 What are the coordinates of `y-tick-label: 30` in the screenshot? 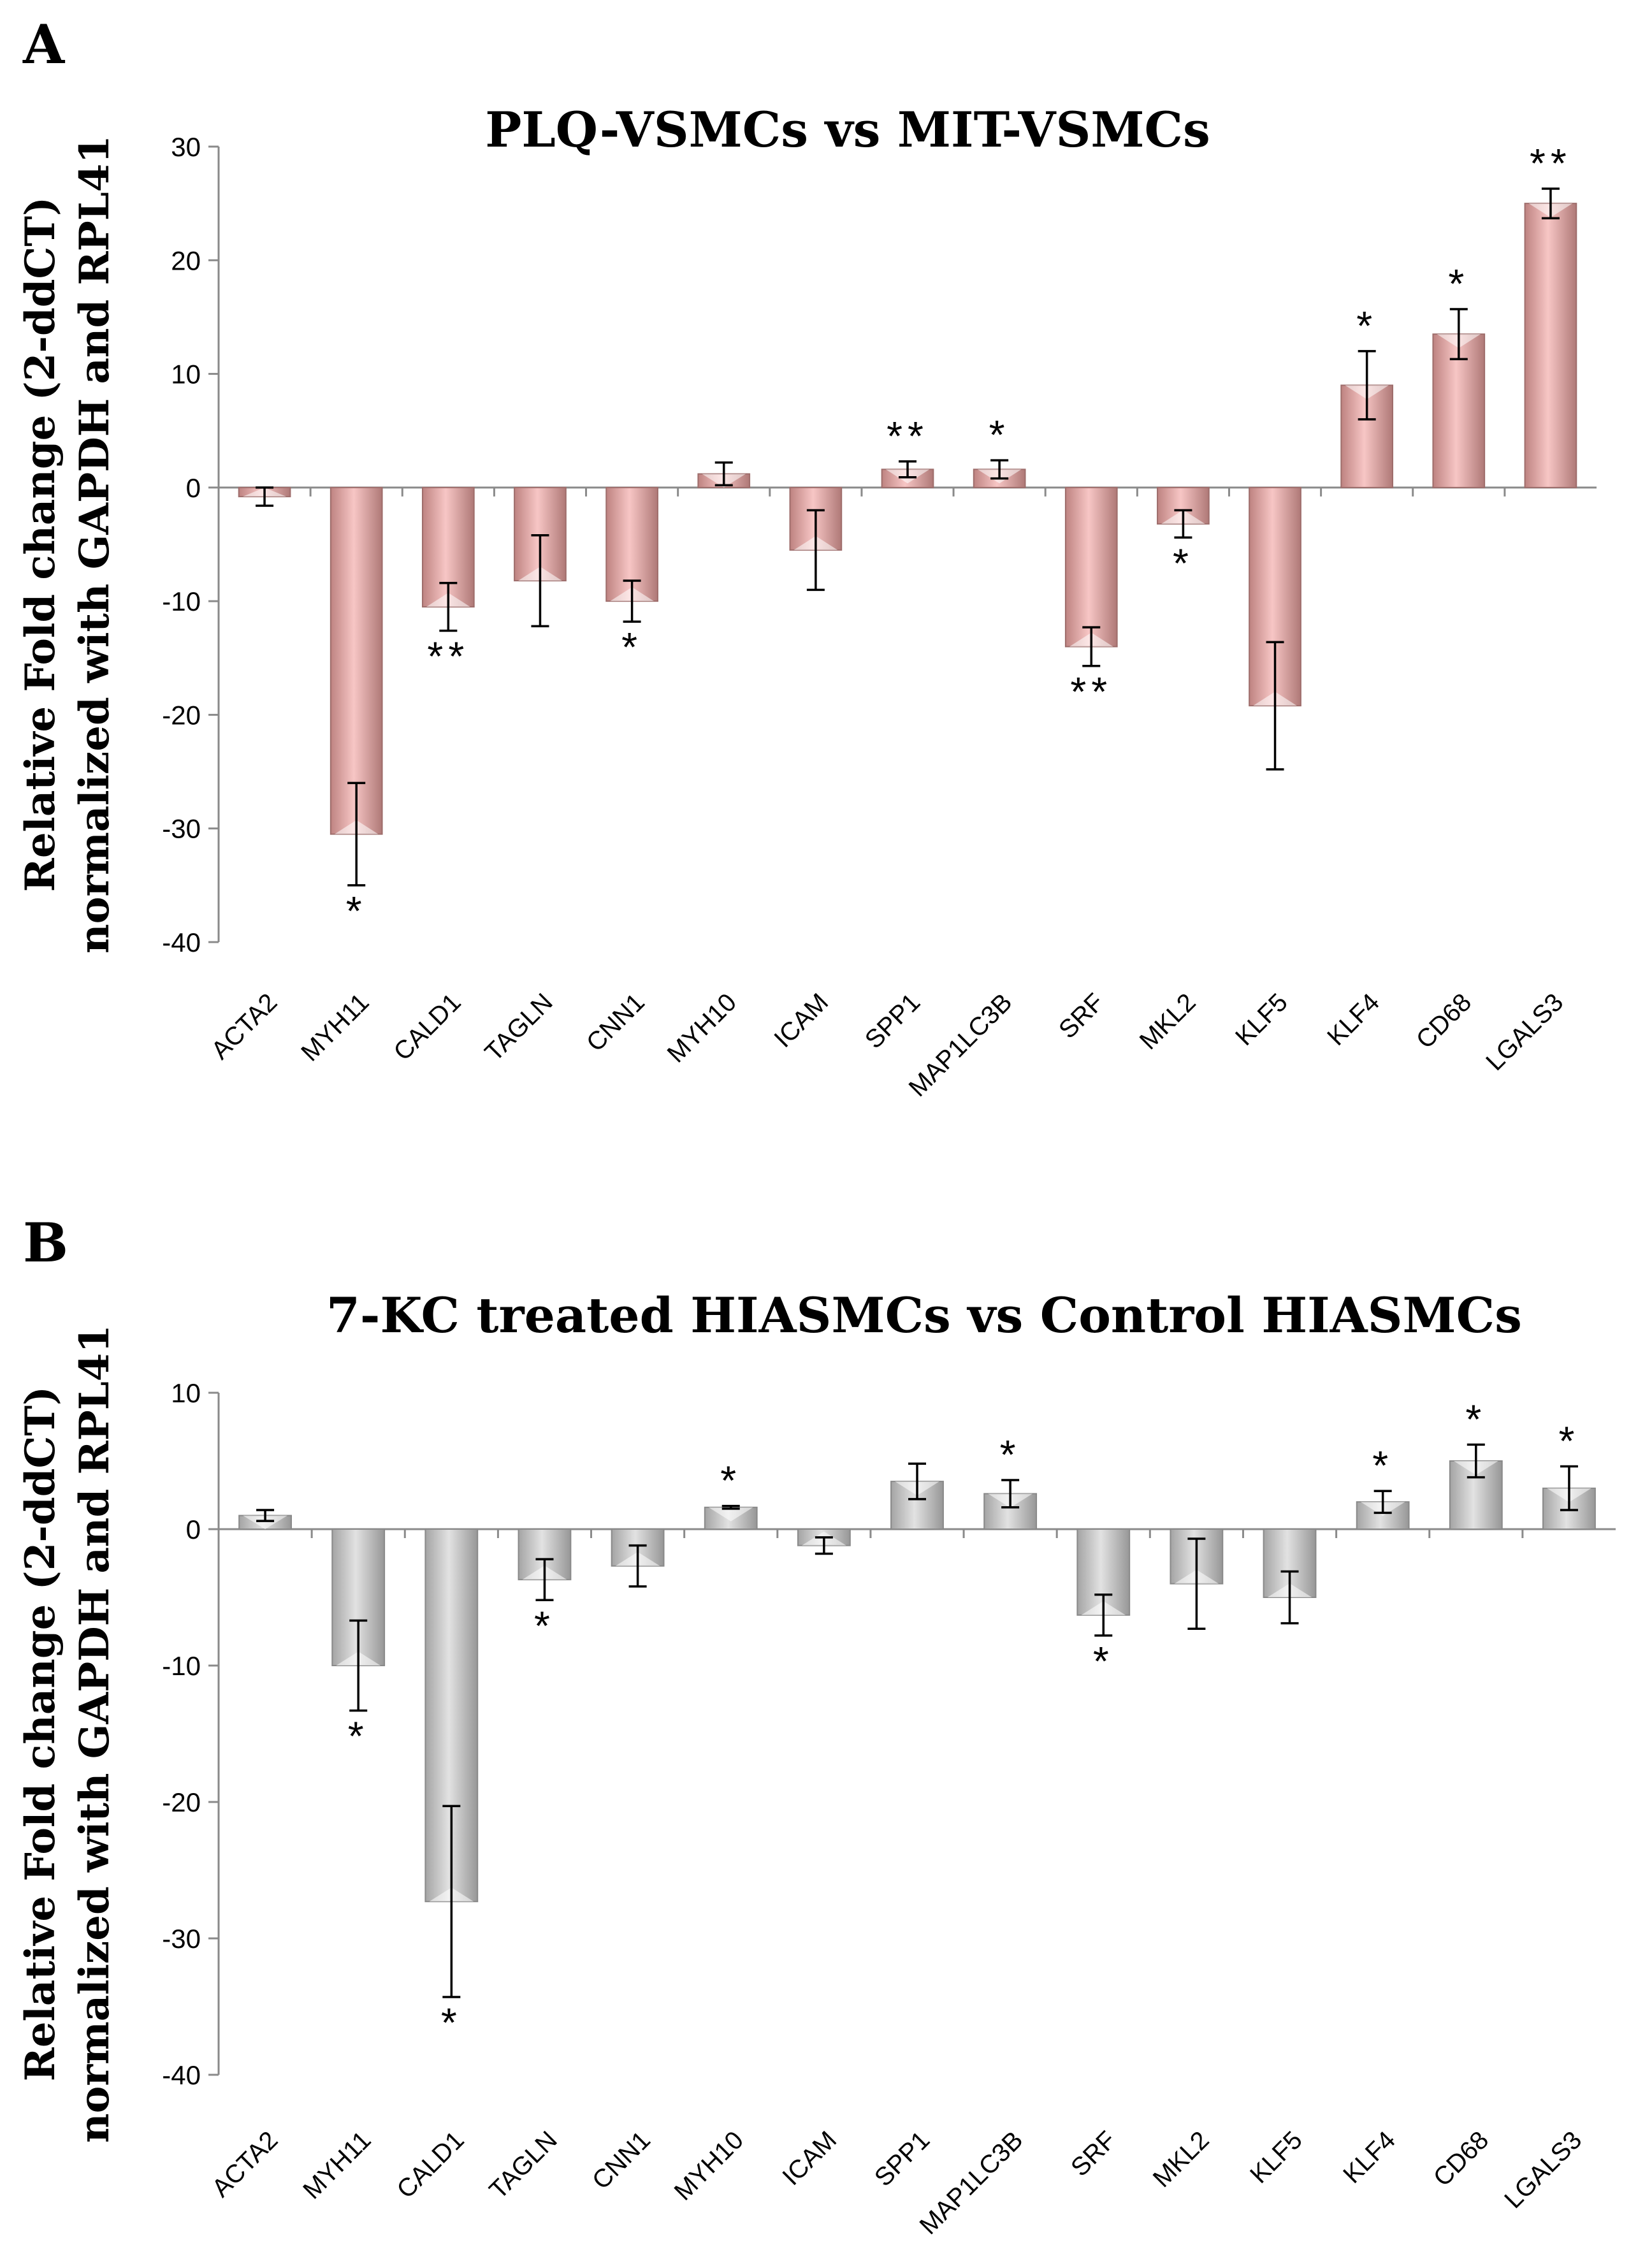 It's located at (186, 147).